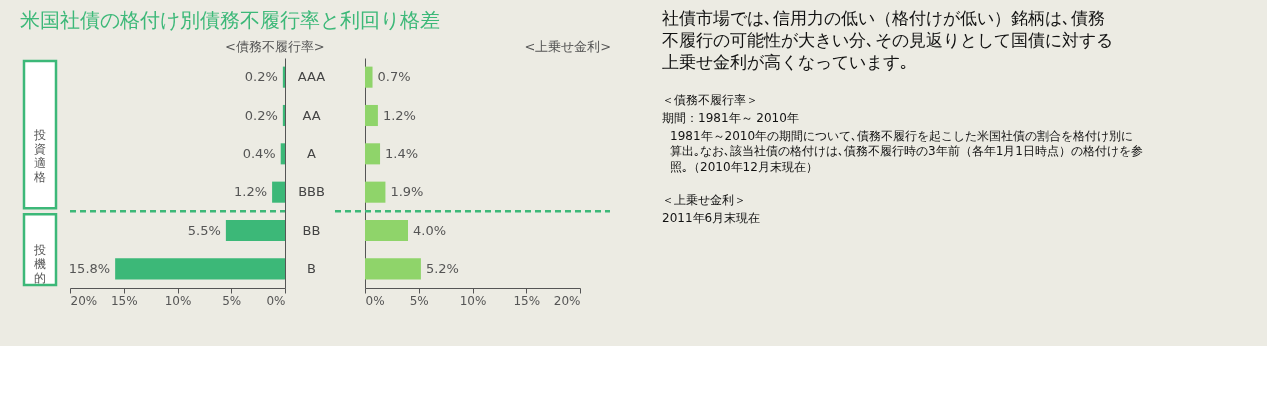 The height and width of the screenshot is (410, 1277). What do you see at coordinates (906, 151) in the screenshot?
I see `text: 1981年～2010年の期間について､債務不履行を起こした米国社債の割合を格付け別に算出｡なお､該当社債の格付けは､債務不履行時の3年前（各年1月1日時点）の格付けを参照｡（2010年12月末現在）` at bounding box center [906, 151].